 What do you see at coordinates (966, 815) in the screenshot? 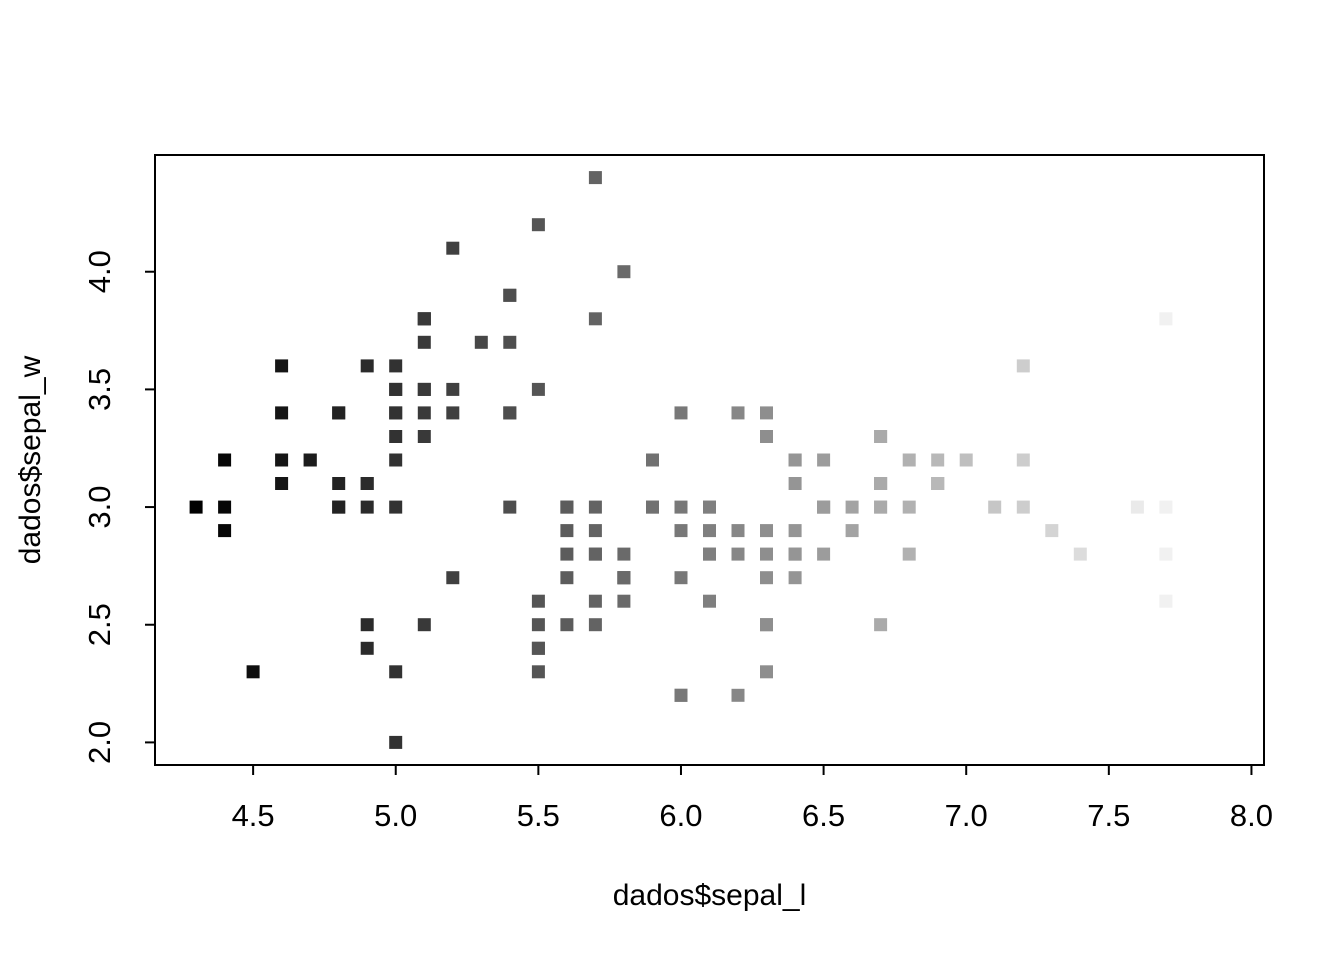
I see `x-tick-label: 7.0` at bounding box center [966, 815].